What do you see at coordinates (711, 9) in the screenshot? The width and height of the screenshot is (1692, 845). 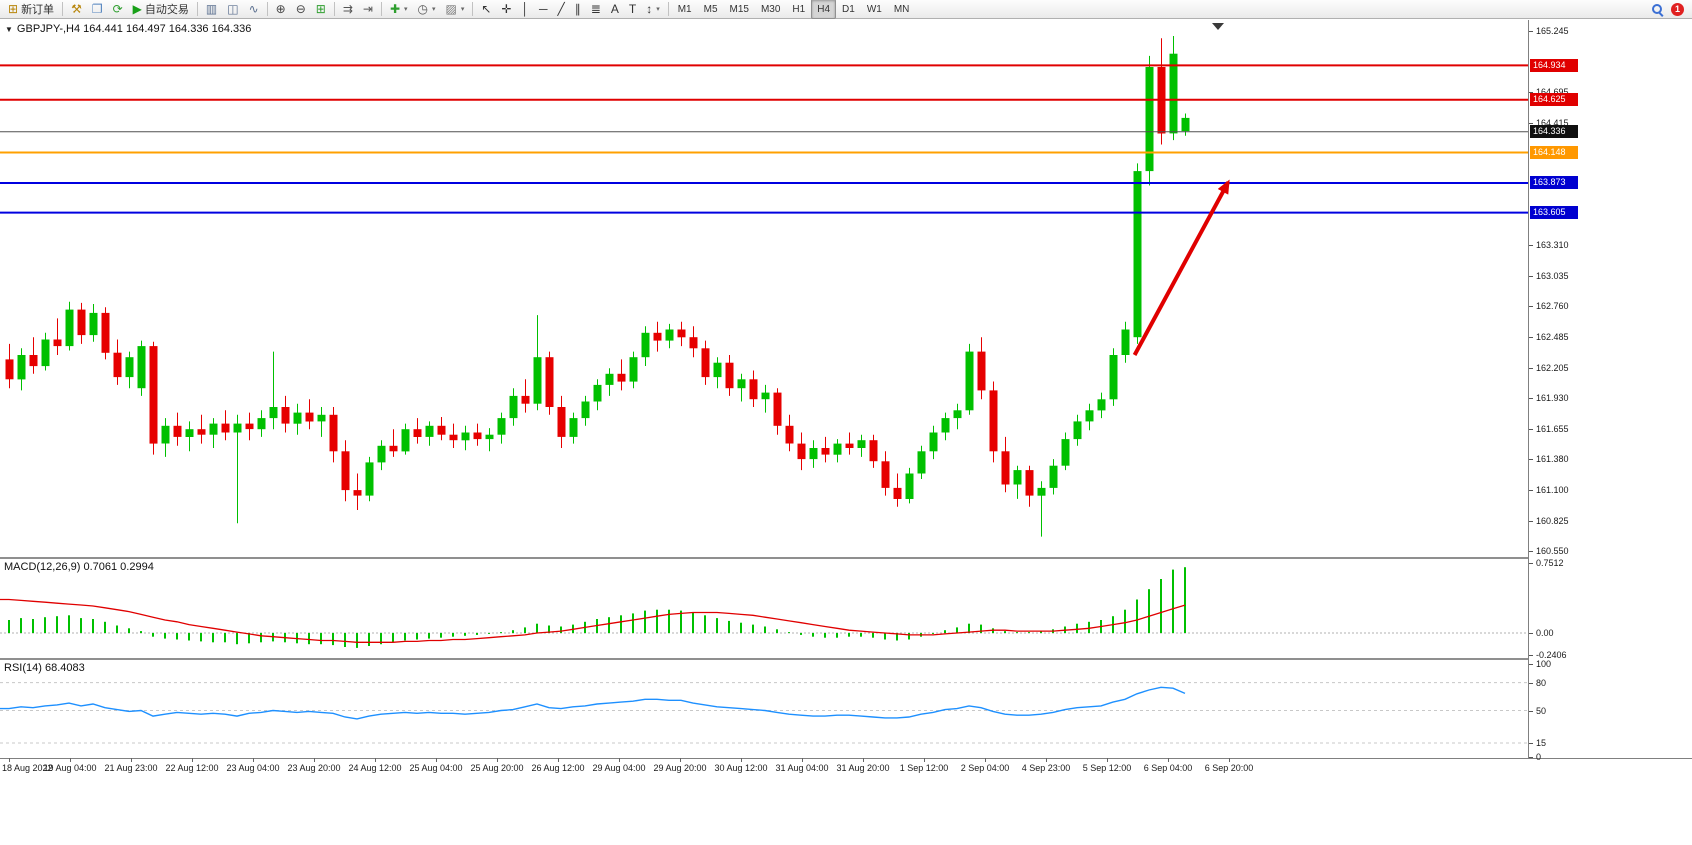 I see `tf-m5-button: M5` at bounding box center [711, 9].